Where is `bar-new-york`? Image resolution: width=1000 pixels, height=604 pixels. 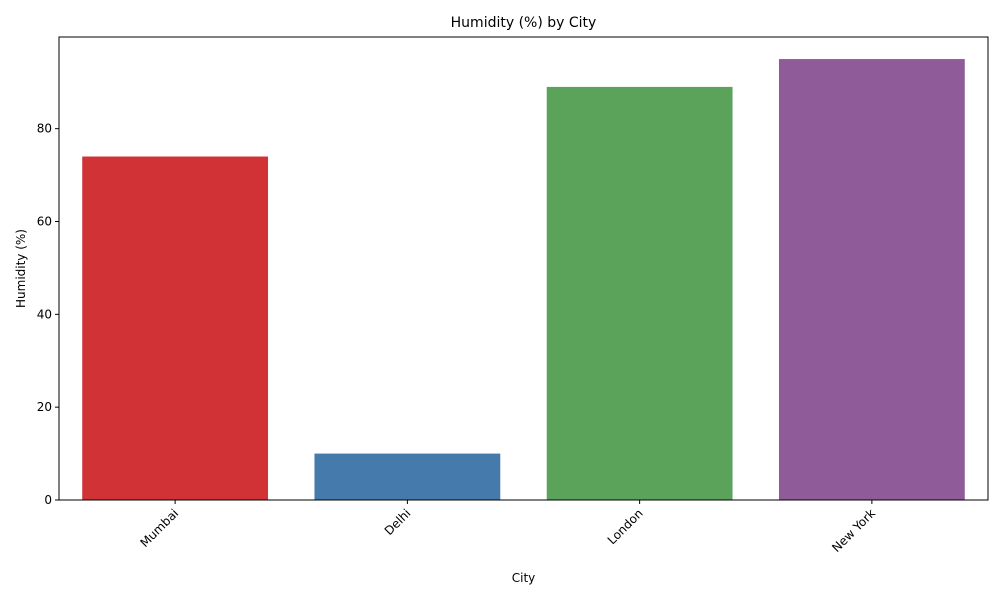
bar-new-york is located at coordinates (871, 280).